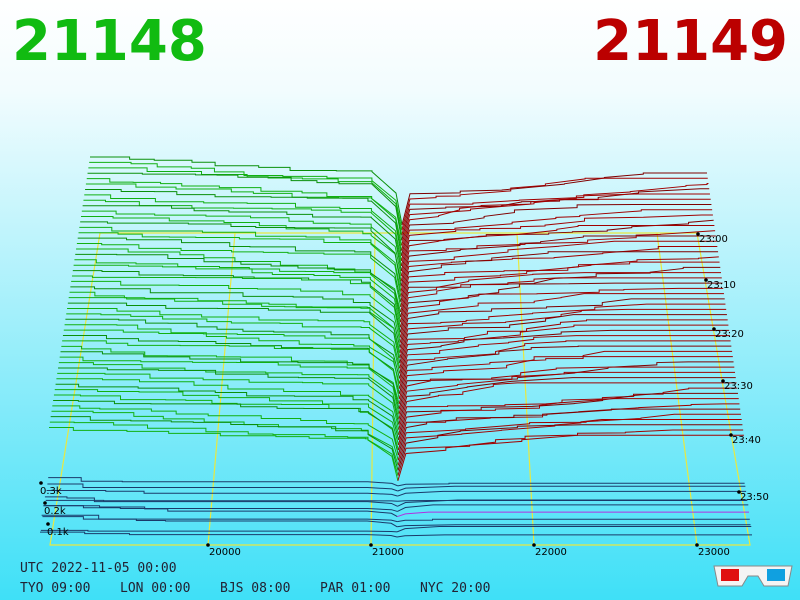 The height and width of the screenshot is (600, 800). I want to click on city-time: LON 00:00, so click(155, 588).